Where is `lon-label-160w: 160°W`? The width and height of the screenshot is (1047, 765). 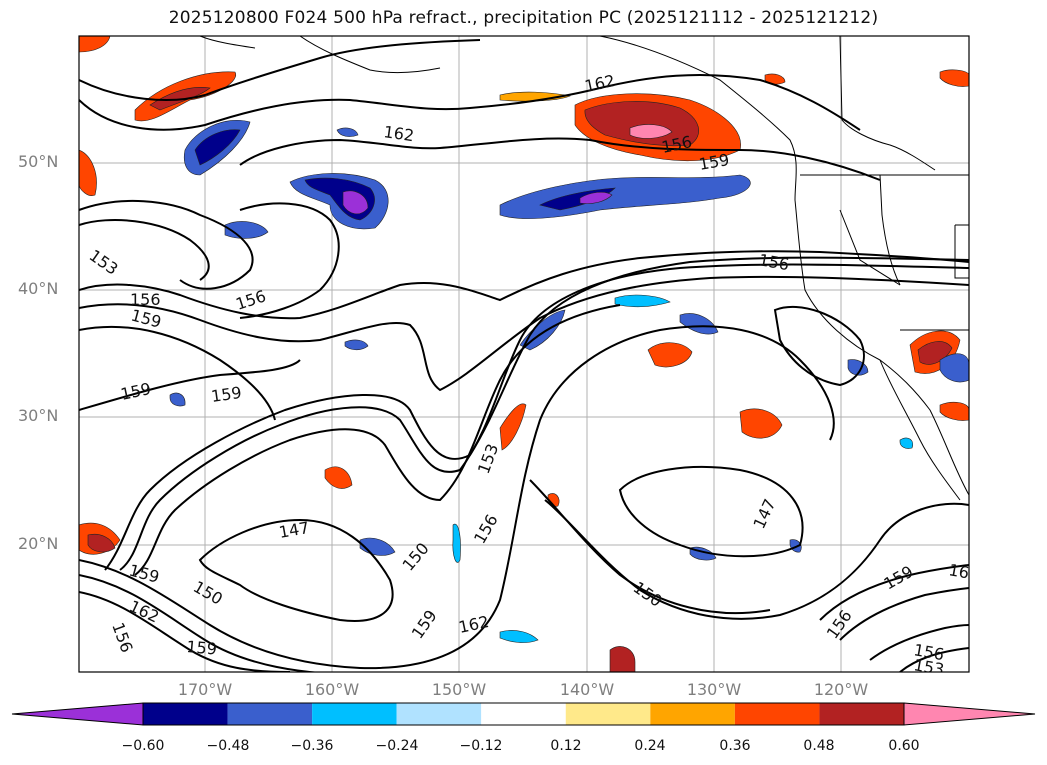 lon-label-160w: 160°W is located at coordinates (332, 689).